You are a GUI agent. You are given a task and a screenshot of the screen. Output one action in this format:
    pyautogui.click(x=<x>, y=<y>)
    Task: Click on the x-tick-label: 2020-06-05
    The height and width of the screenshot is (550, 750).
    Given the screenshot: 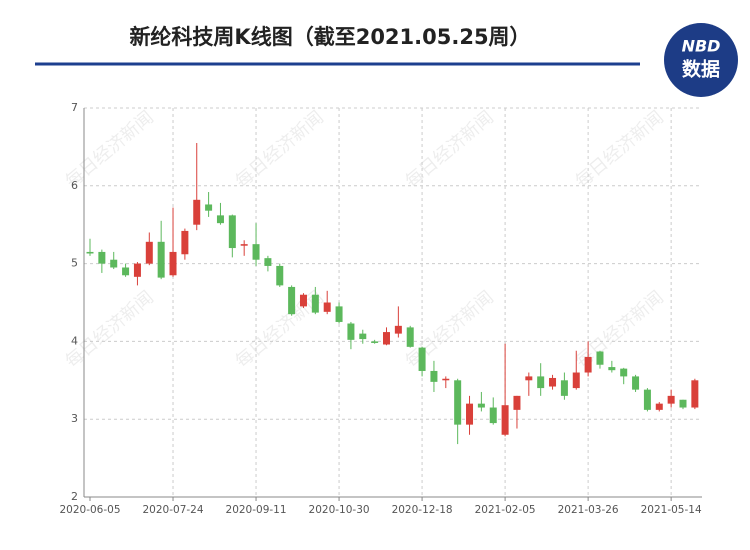 What is the action you would take?
    pyautogui.click(x=89, y=510)
    